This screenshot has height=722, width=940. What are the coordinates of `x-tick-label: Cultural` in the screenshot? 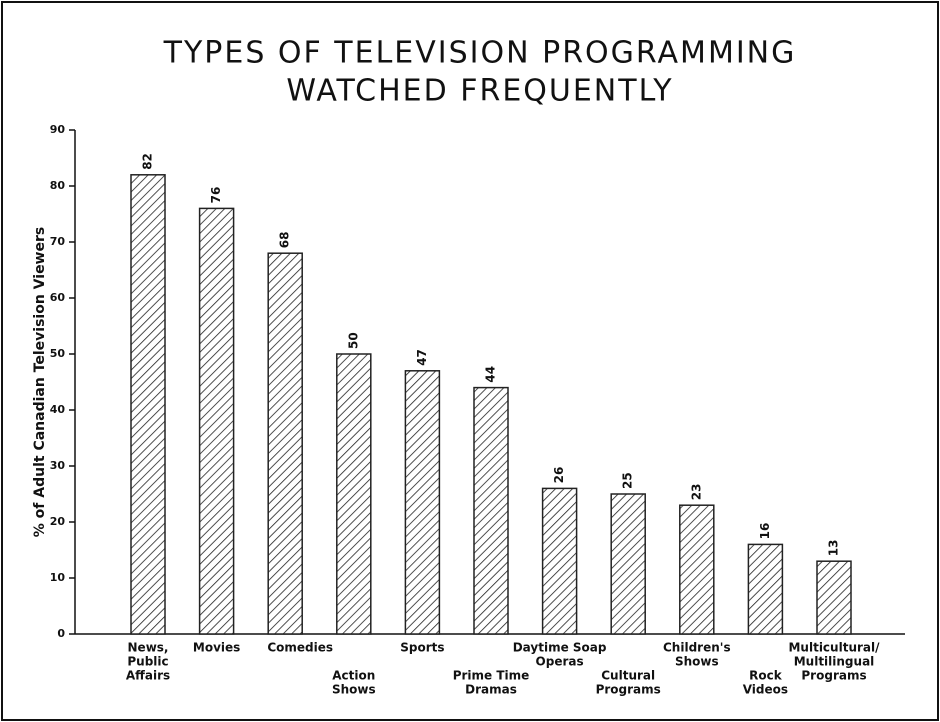 It's located at (628, 676).